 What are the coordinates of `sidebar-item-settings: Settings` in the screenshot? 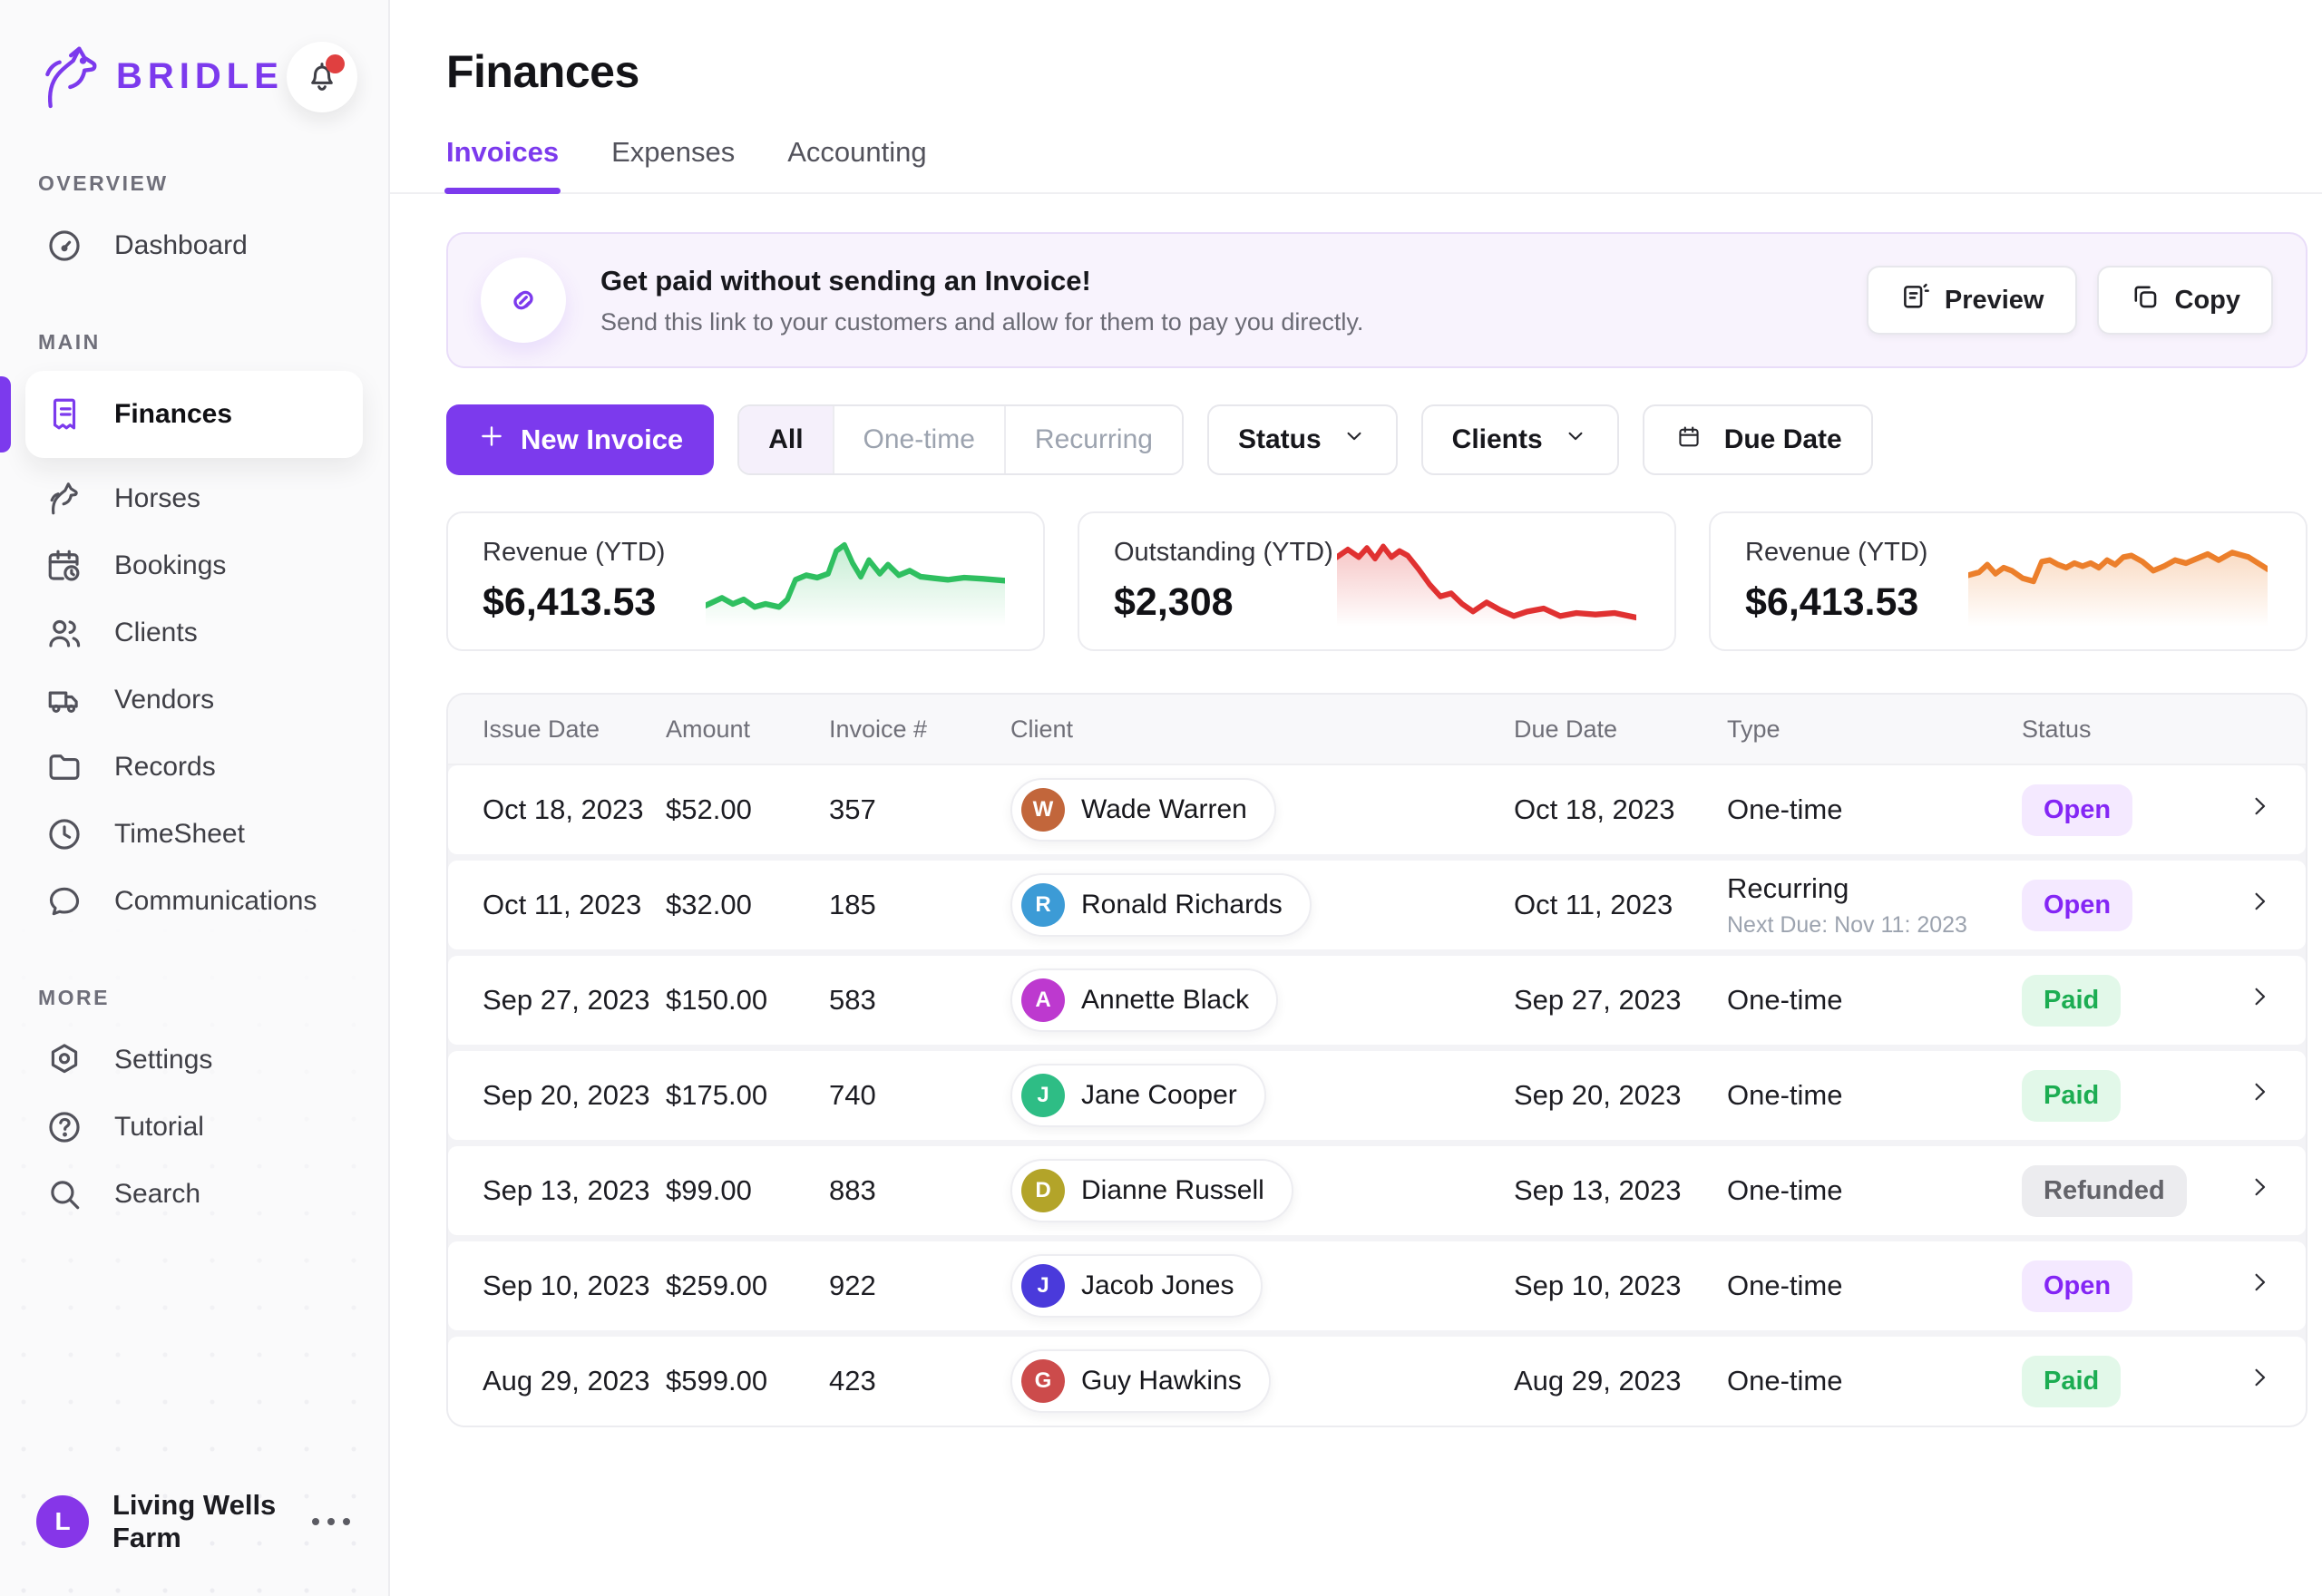 It's located at (194, 1060).